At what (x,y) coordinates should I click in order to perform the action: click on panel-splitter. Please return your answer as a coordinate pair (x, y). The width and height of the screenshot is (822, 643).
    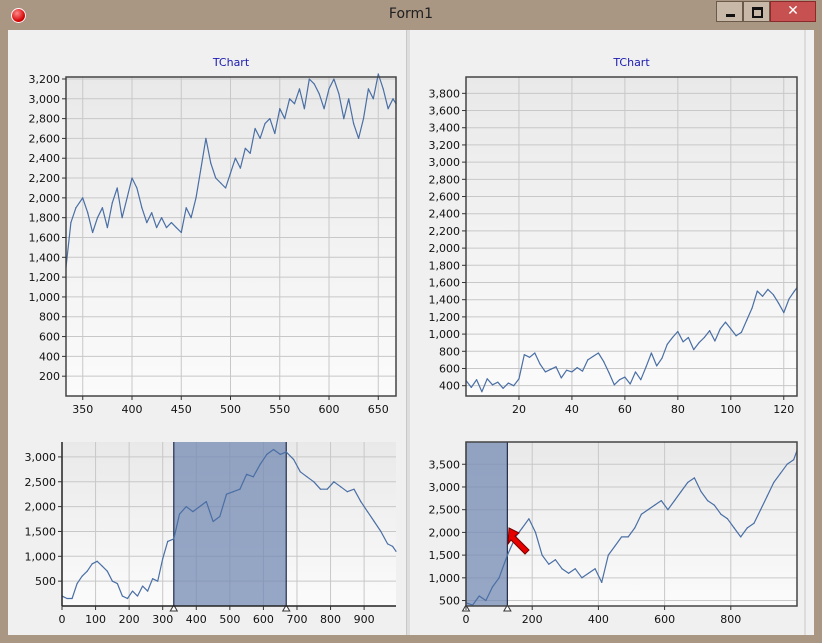
    Looking at the image, I should click on (408, 332).